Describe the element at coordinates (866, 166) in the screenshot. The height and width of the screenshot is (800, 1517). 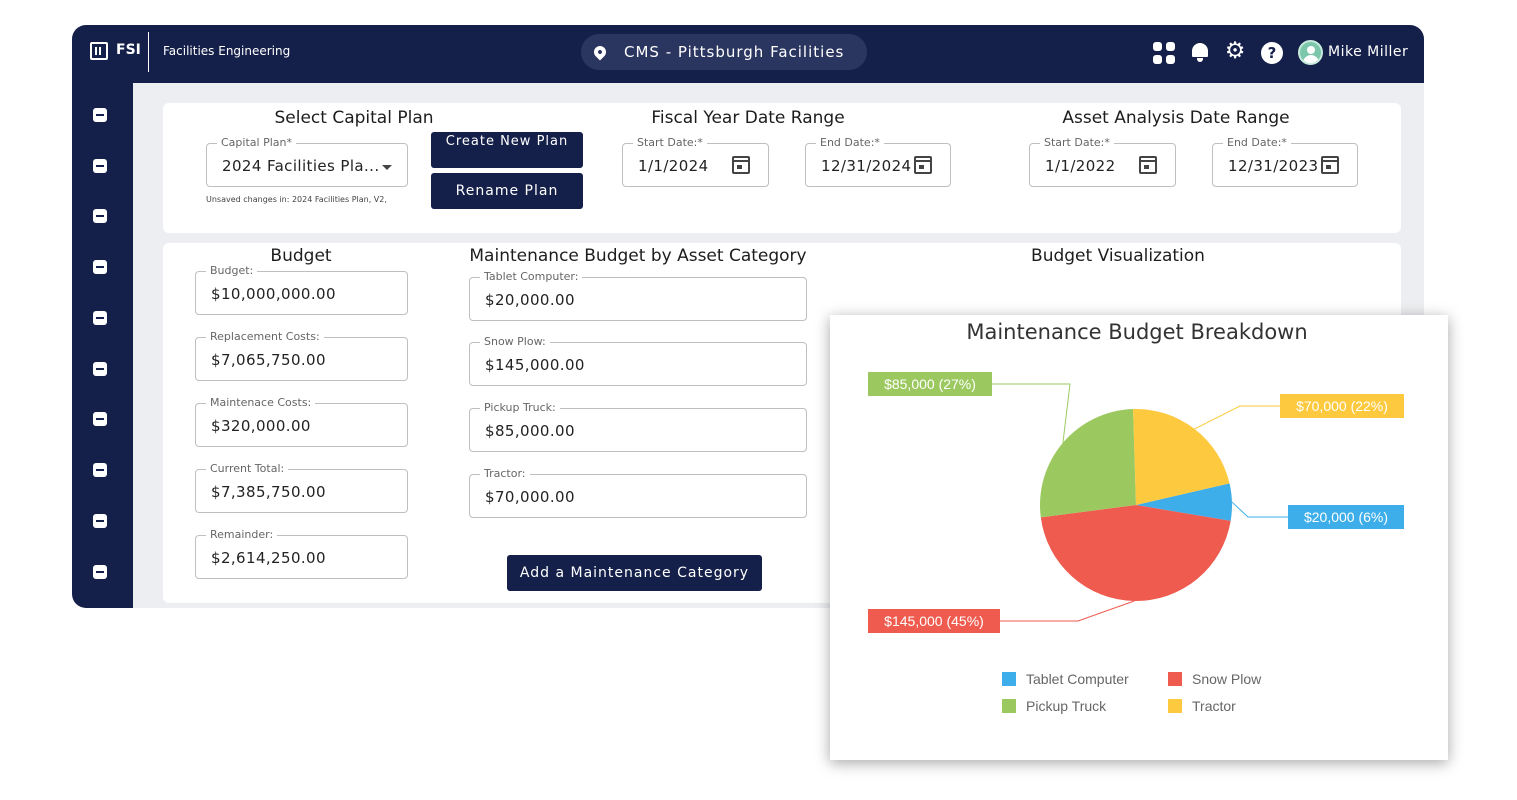
I see `fiscal-end-value: 12/31/2024` at that location.